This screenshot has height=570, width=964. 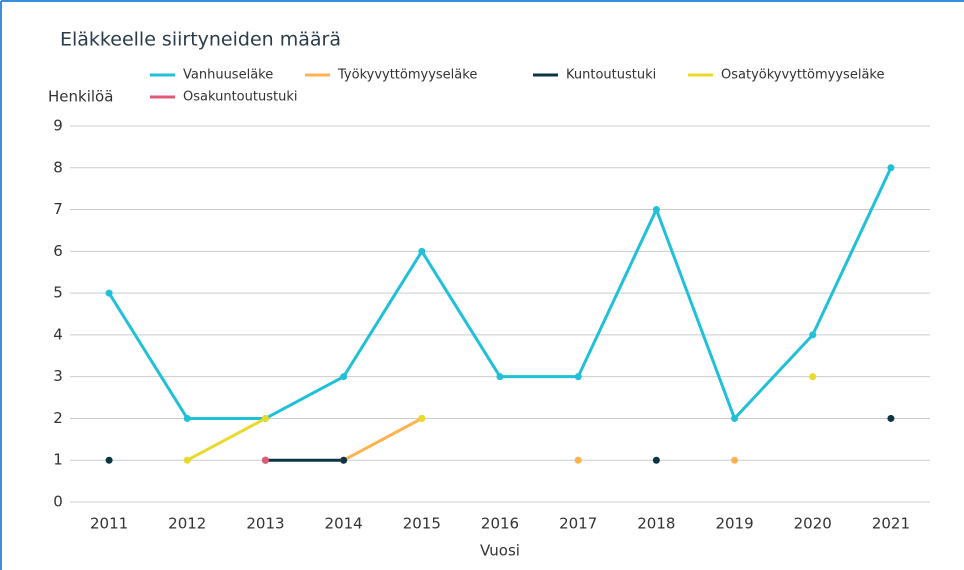 I want to click on y-tick-label: 5, so click(x=58, y=293).